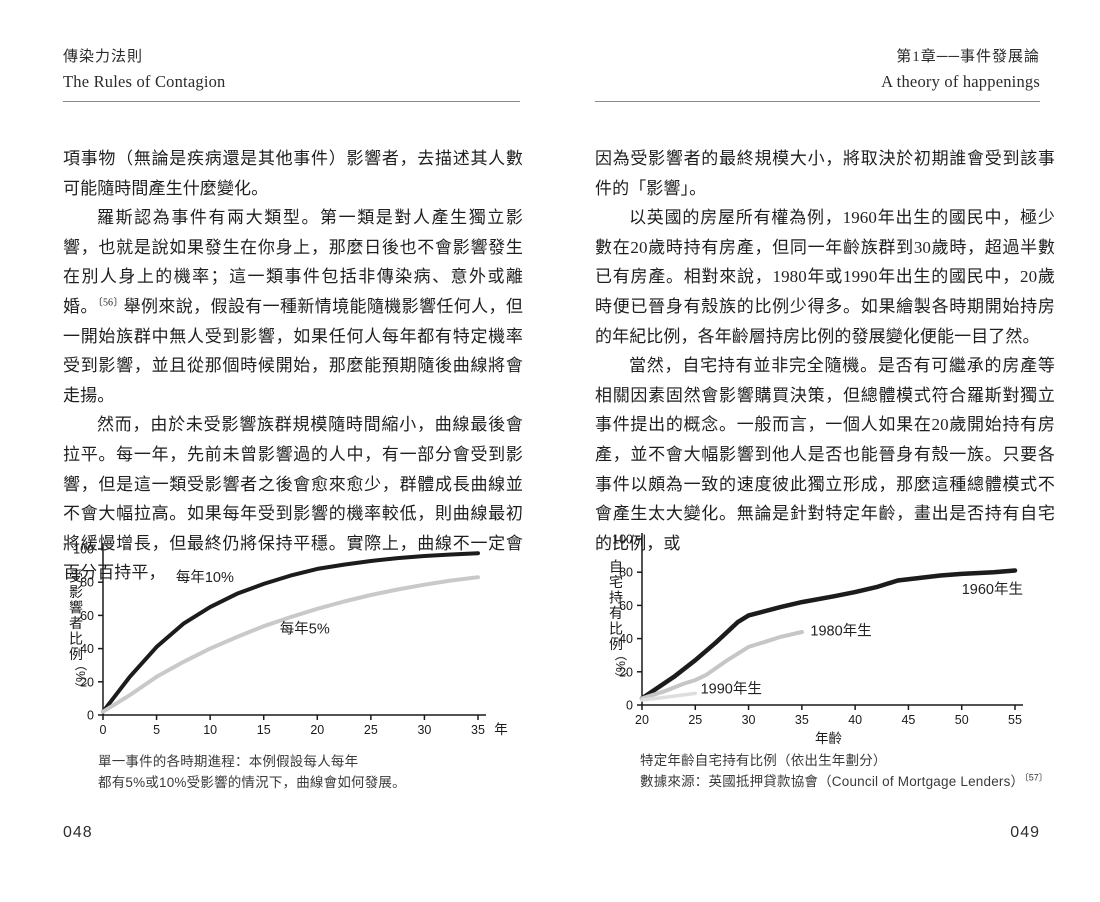 The width and height of the screenshot is (1100, 902). I want to click on caption-line: 特定年齡自宅持有比例（依出生年劃分）, so click(763, 760).